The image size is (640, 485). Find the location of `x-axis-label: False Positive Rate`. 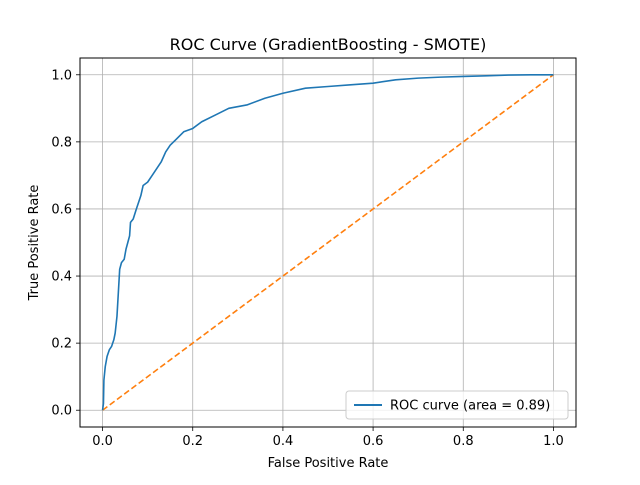

x-axis-label: False Positive Rate is located at coordinates (328, 463).